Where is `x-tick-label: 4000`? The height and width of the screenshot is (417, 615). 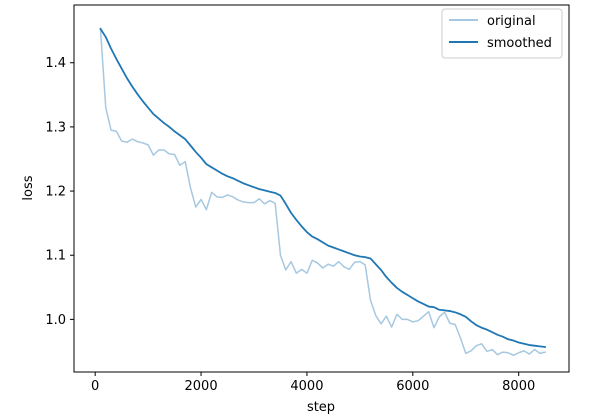
x-tick-label: 4000 is located at coordinates (306, 386).